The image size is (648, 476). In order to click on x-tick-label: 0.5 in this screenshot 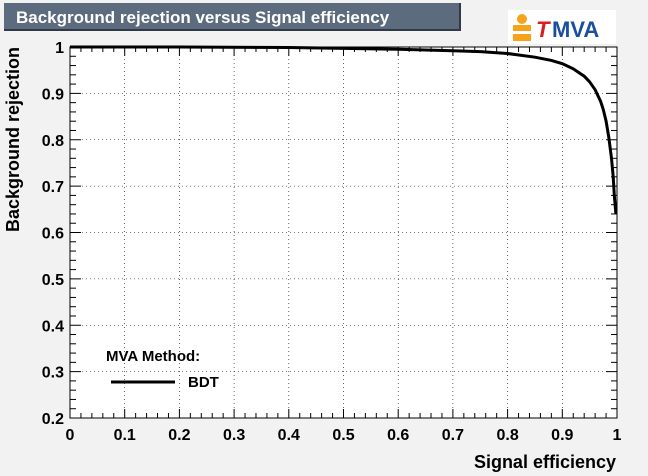, I will do `click(343, 435)`.